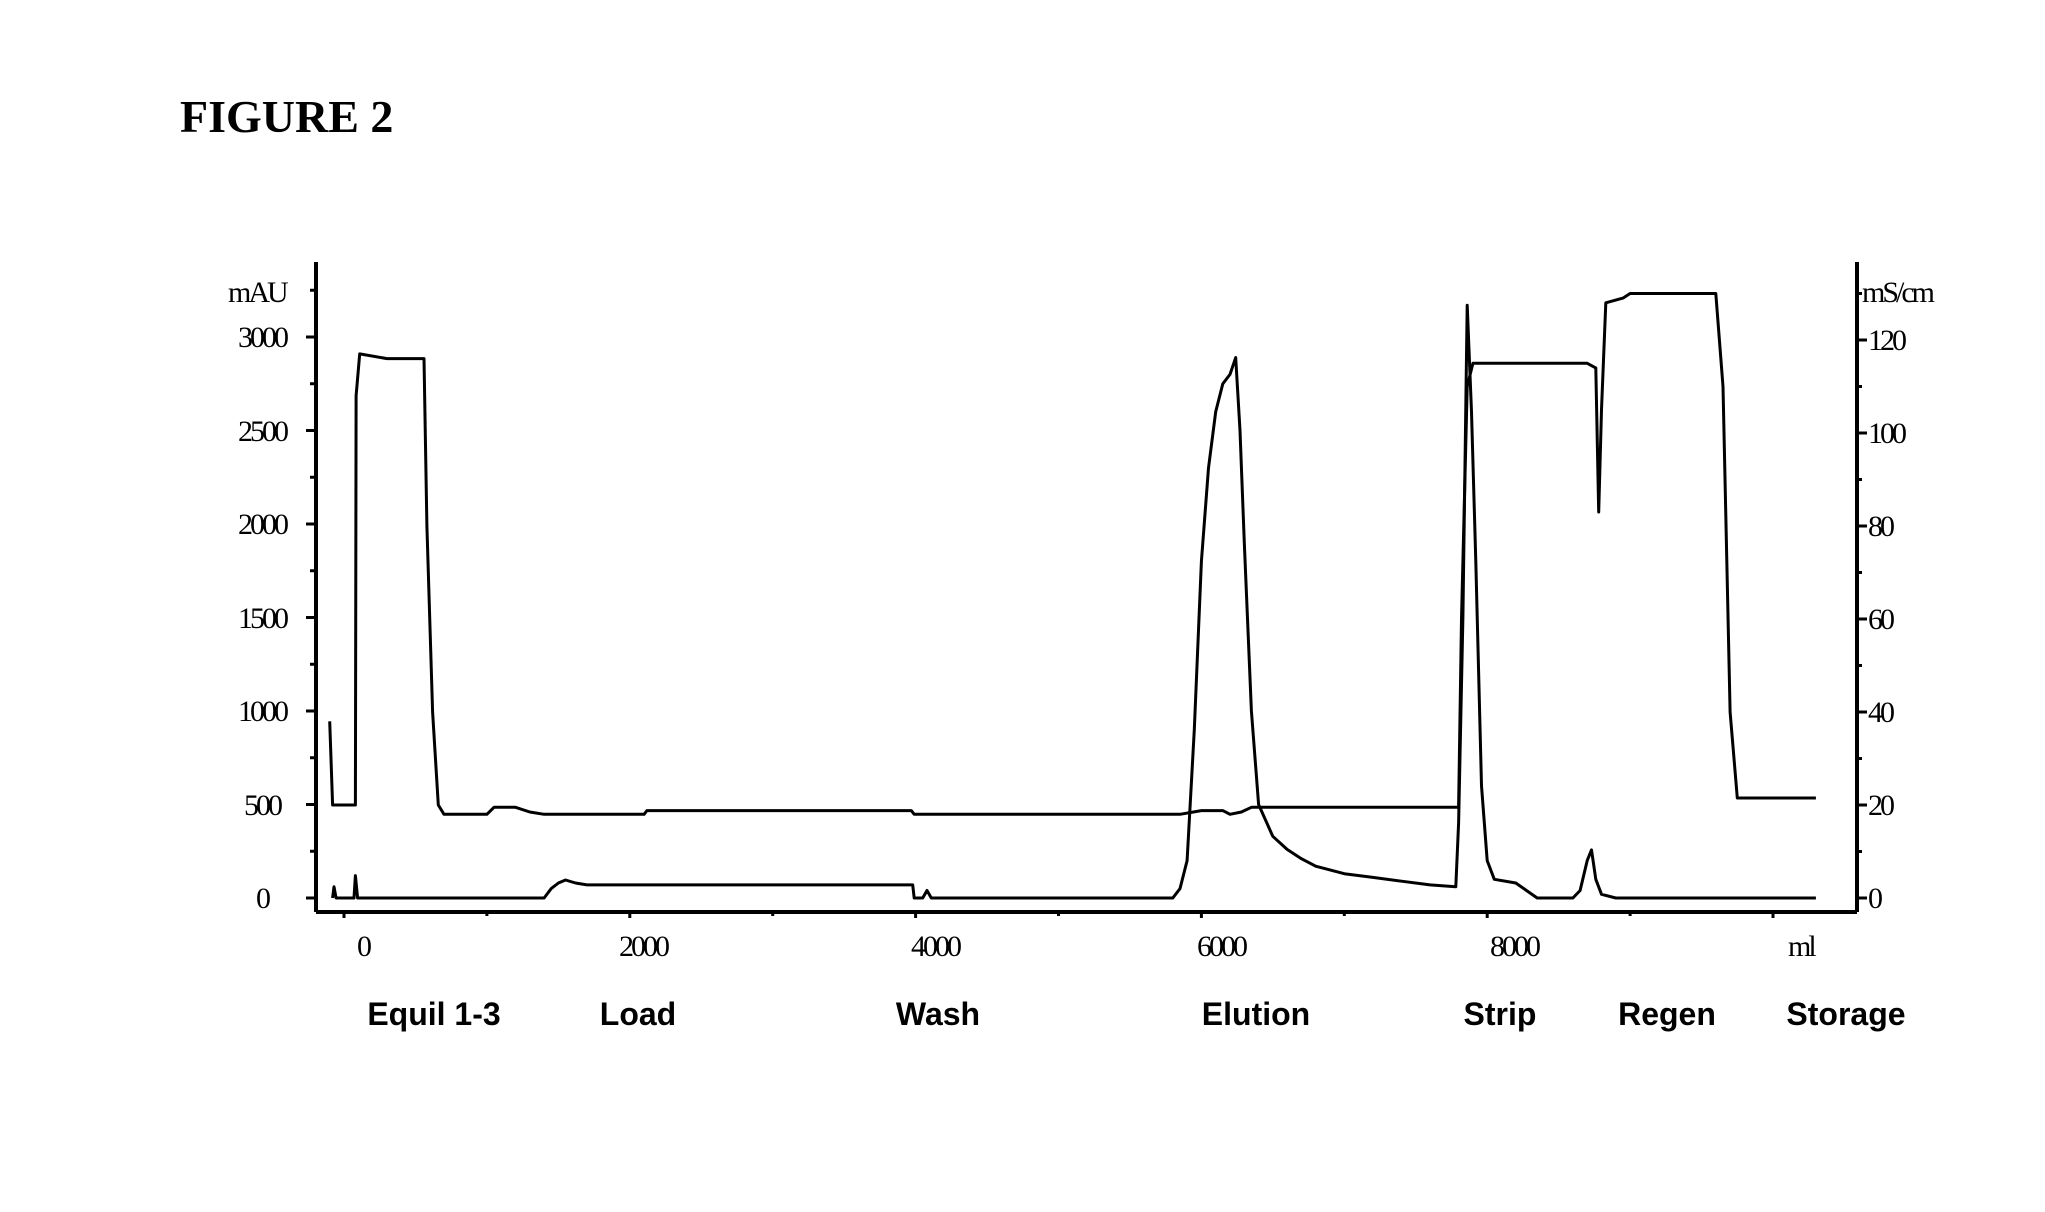  I want to click on phase-label-strip: Strip, so click(1500, 1014).